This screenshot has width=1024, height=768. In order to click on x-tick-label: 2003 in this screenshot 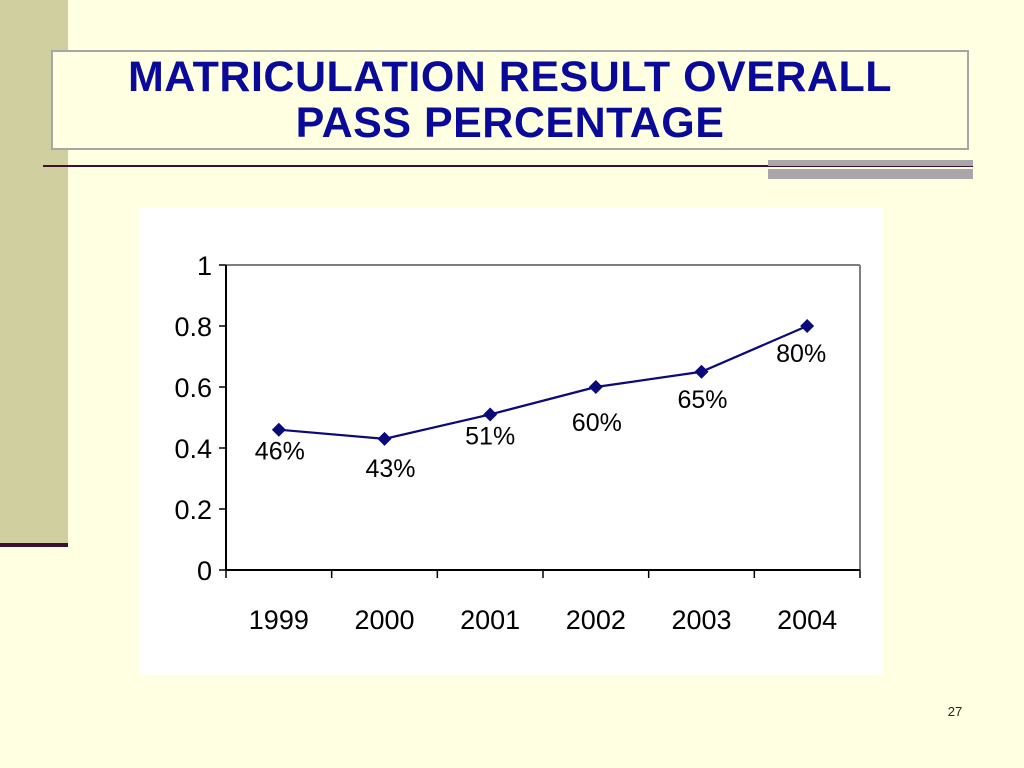, I will do `click(701, 620)`.